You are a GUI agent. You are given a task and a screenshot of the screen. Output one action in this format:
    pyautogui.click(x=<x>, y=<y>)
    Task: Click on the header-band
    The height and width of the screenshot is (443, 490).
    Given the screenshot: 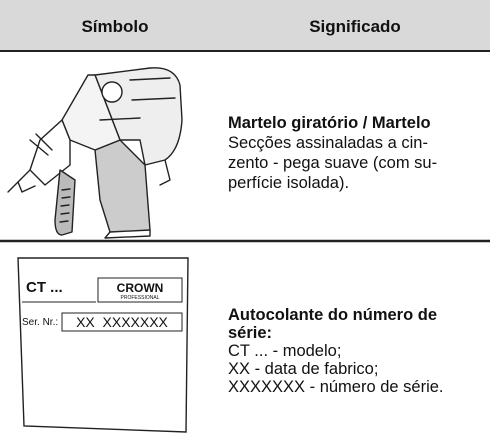 What is the action you would take?
    pyautogui.click(x=245, y=25)
    